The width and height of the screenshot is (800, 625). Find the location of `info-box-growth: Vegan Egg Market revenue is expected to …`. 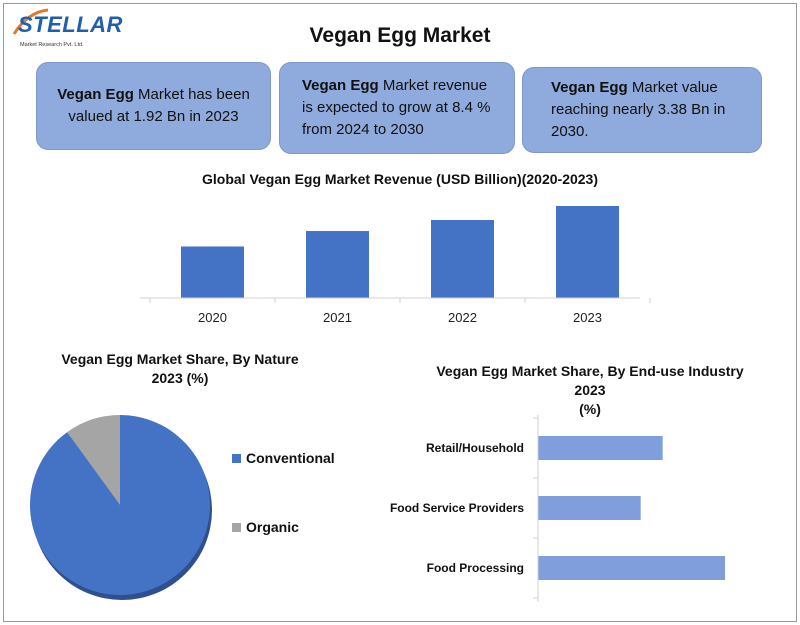

info-box-growth: Vegan Egg Market revenue is expected to … is located at coordinates (397, 108).